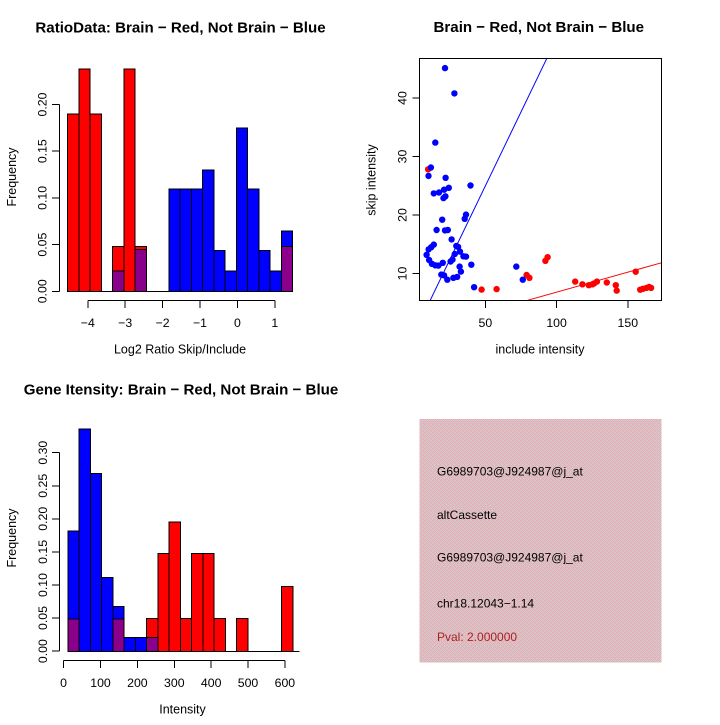 This screenshot has height=725, width=720. I want to click on svg-text: 1, so click(274, 323).